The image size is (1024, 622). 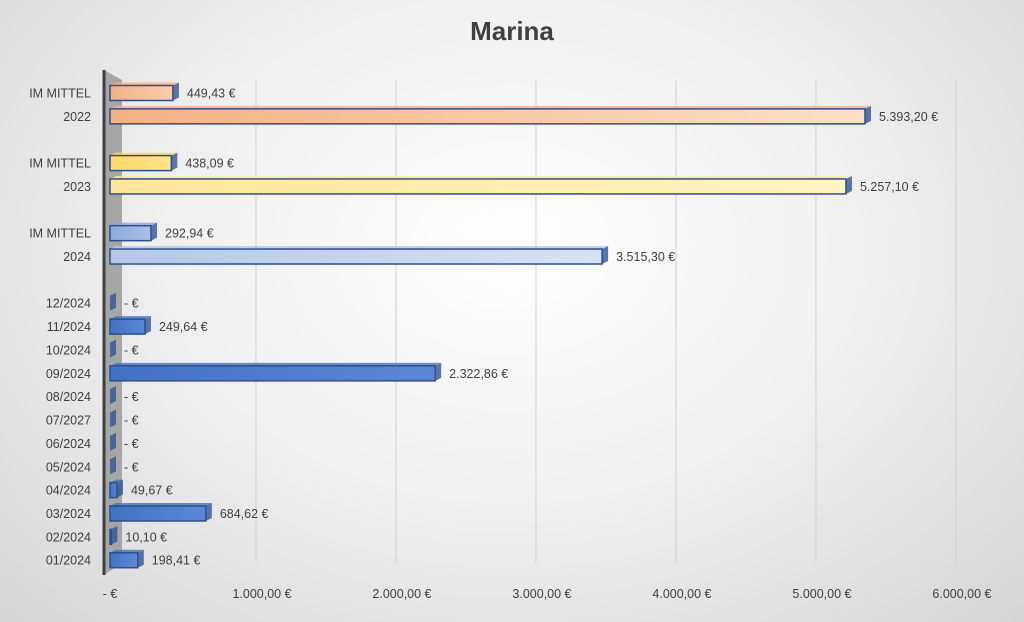 I want to click on category-label: 2024, so click(x=77, y=257).